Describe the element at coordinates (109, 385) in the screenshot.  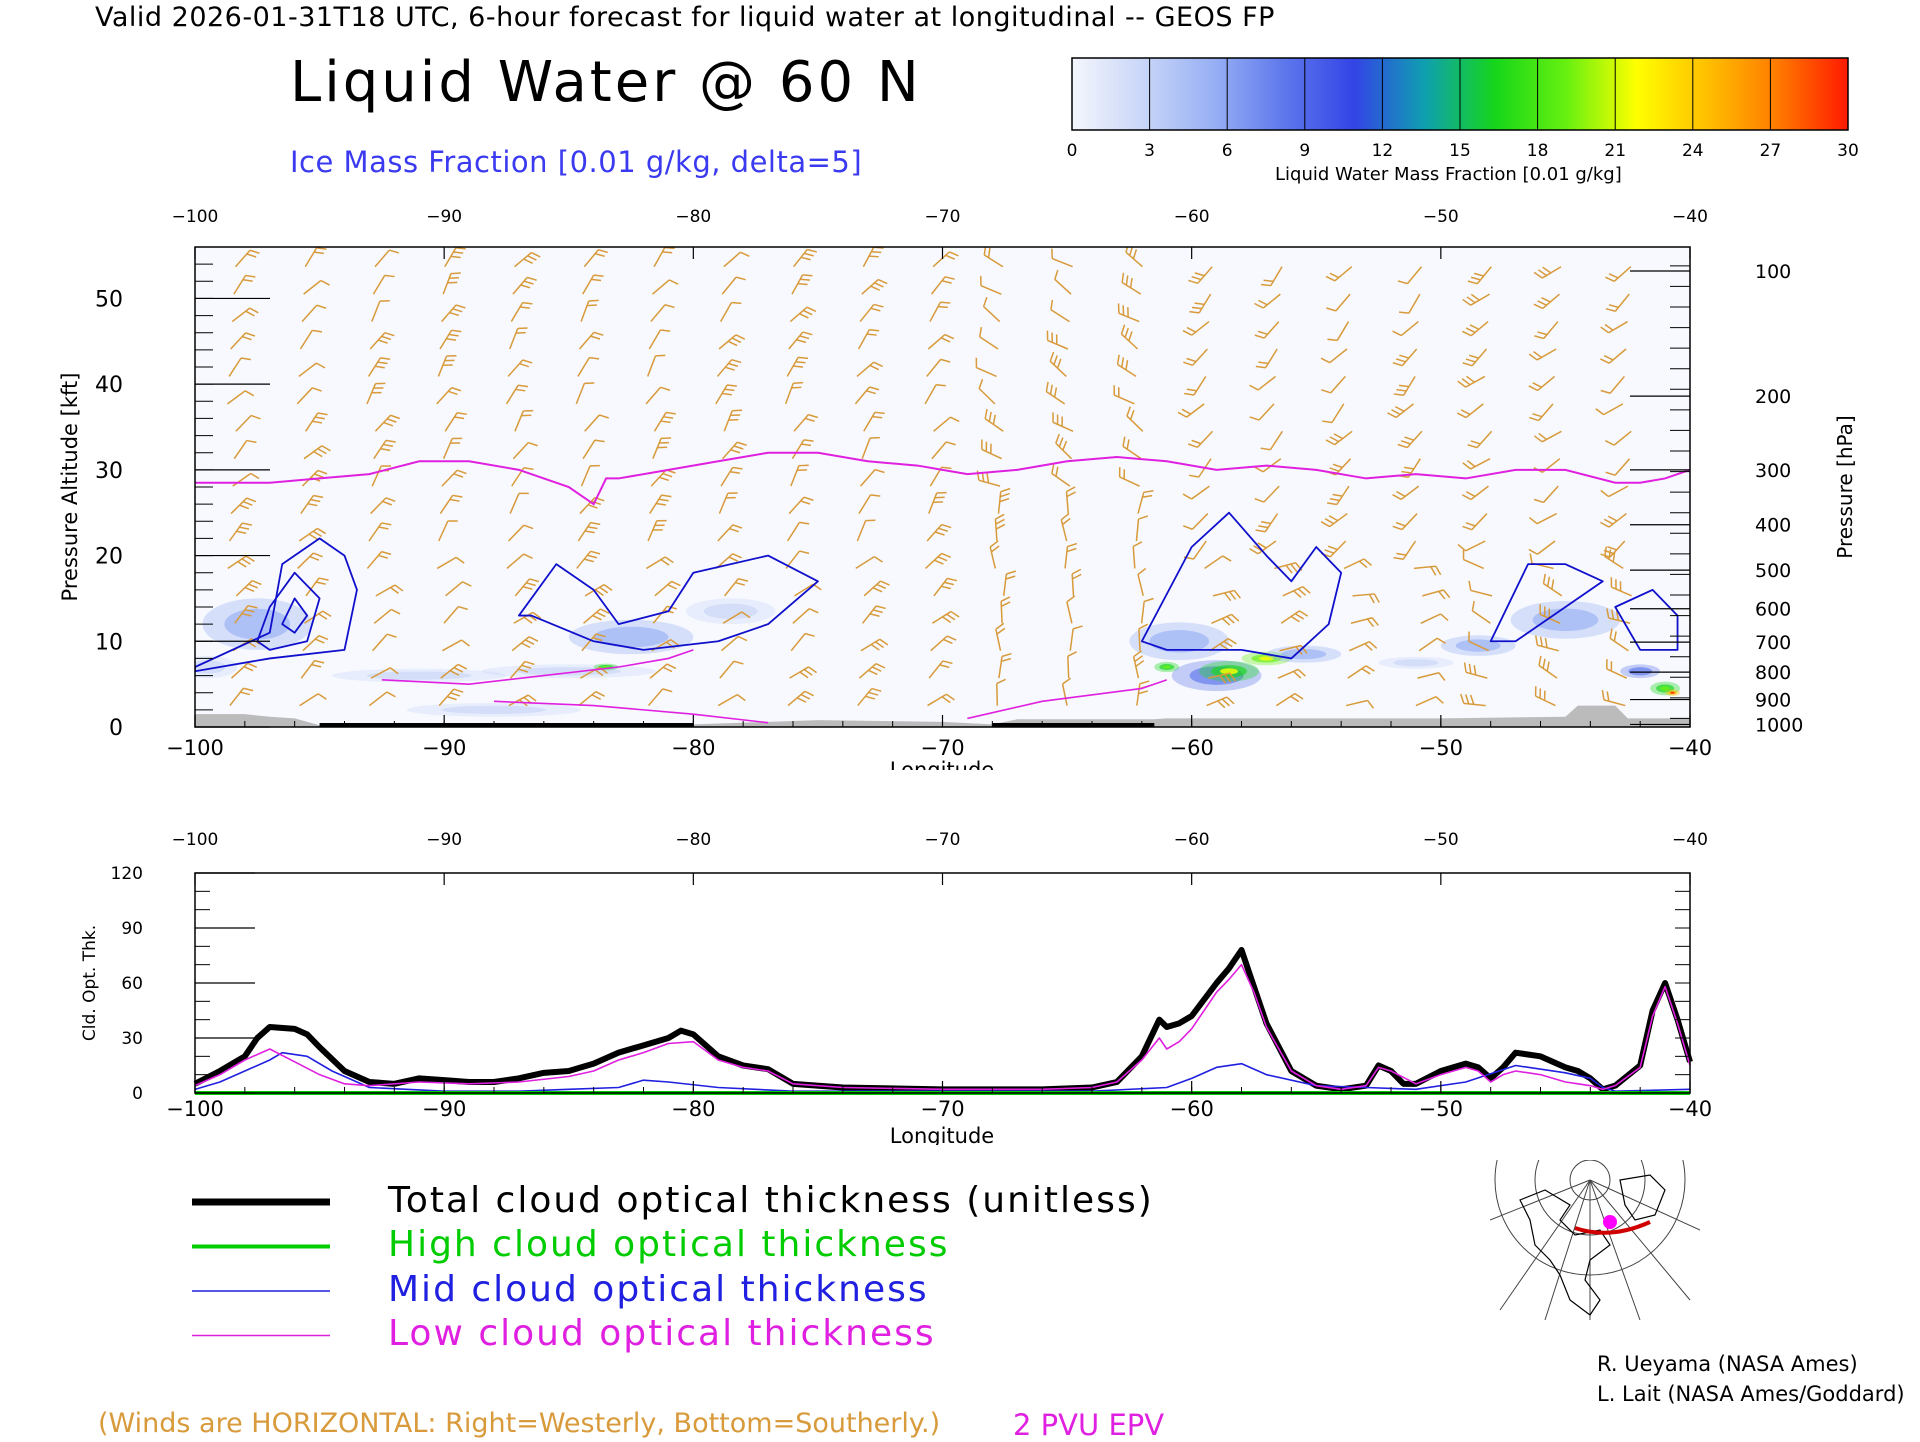
I see `y-tick-label: 40` at that location.